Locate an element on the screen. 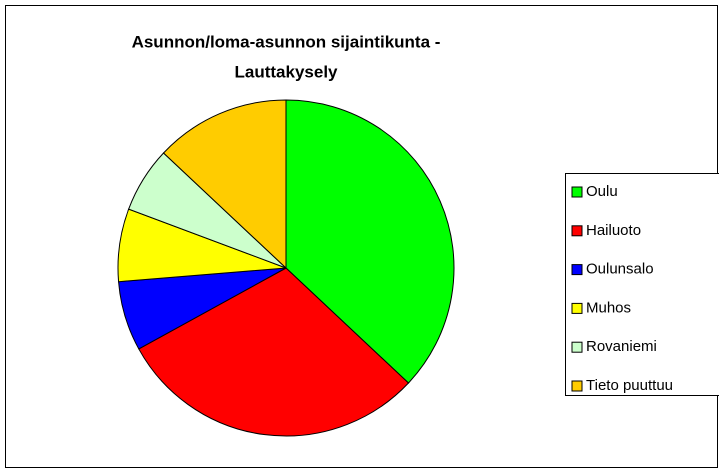  legend-label: Hailuoto is located at coordinates (613, 230).